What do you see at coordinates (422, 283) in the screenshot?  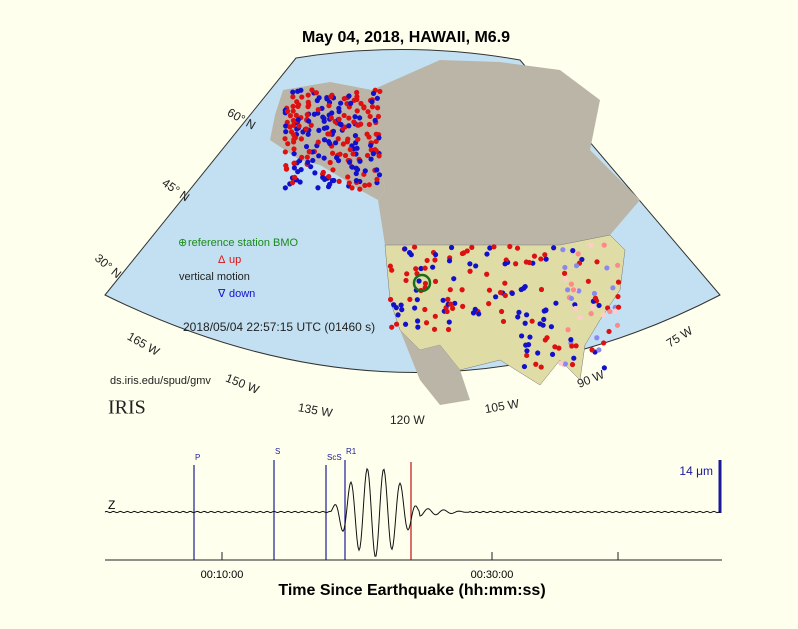 I see `reference-station` at bounding box center [422, 283].